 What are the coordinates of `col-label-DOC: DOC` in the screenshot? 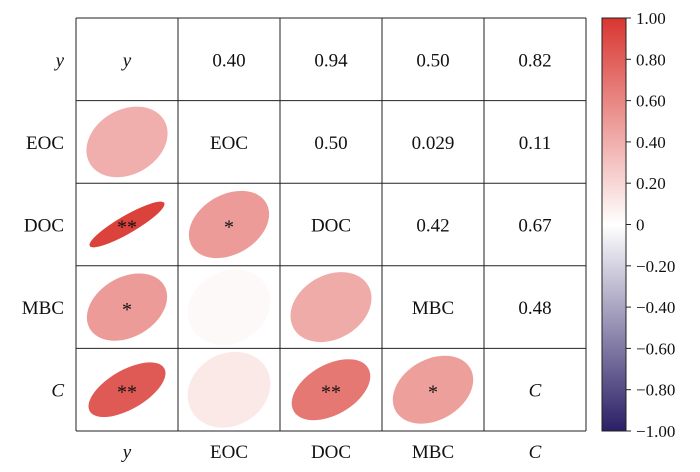 It's located at (331, 452).